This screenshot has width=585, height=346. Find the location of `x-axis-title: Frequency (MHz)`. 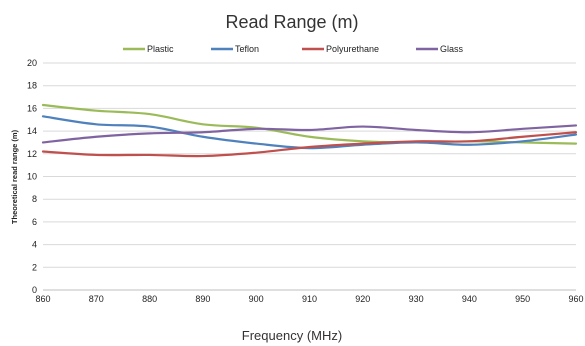

x-axis-title: Frequency (MHz) is located at coordinates (292, 335).